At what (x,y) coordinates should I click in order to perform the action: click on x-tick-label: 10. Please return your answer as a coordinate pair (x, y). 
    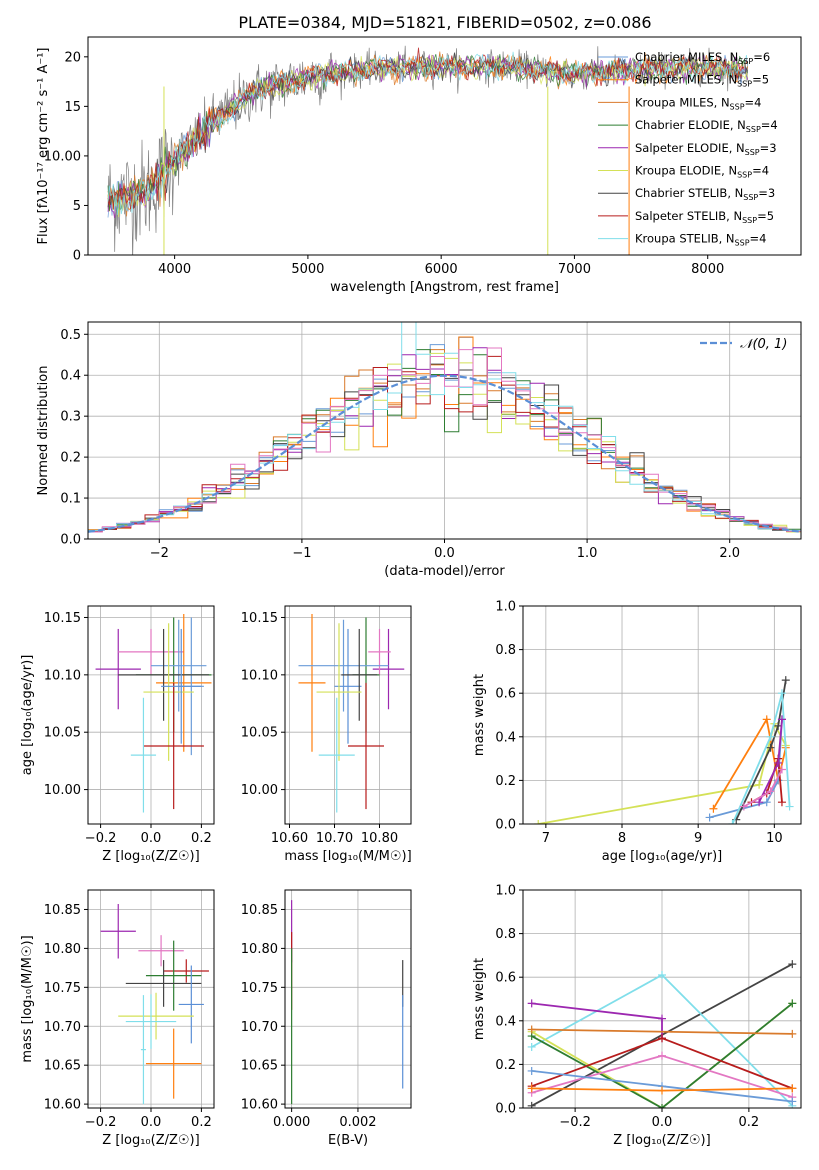
    Looking at the image, I should click on (774, 838).